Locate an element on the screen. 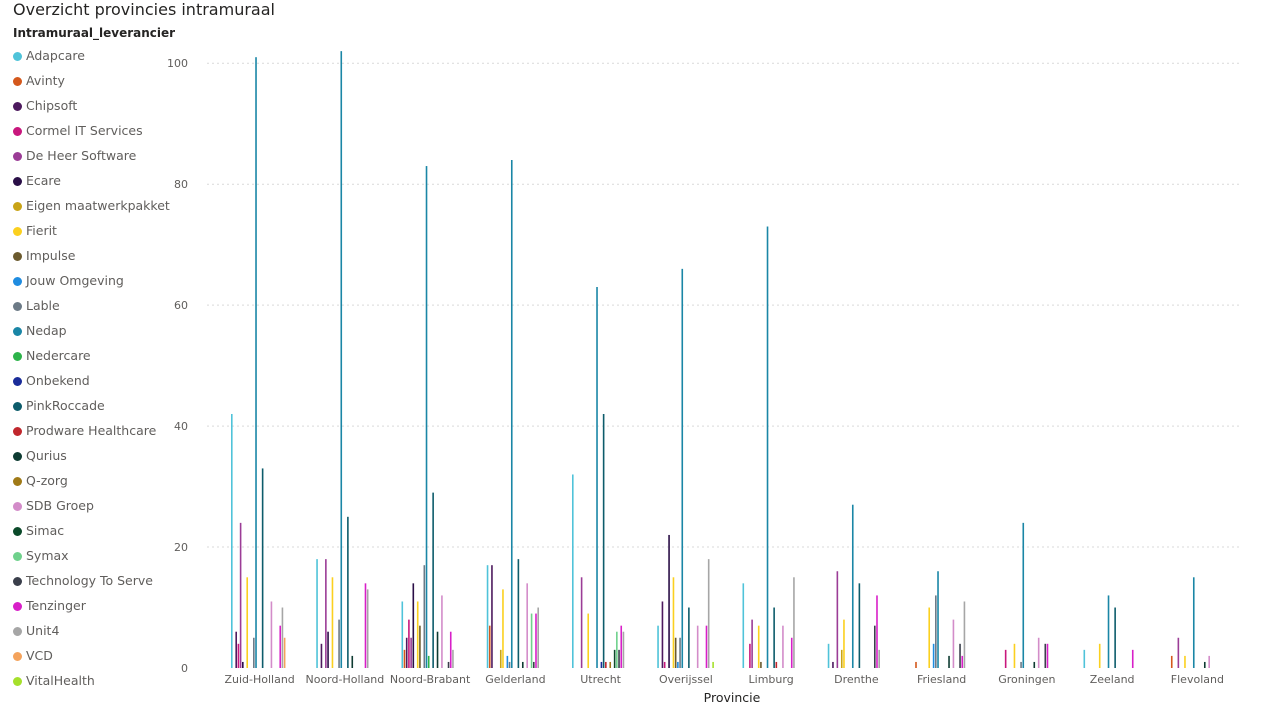  legend-item: VCD is located at coordinates (95, 655).